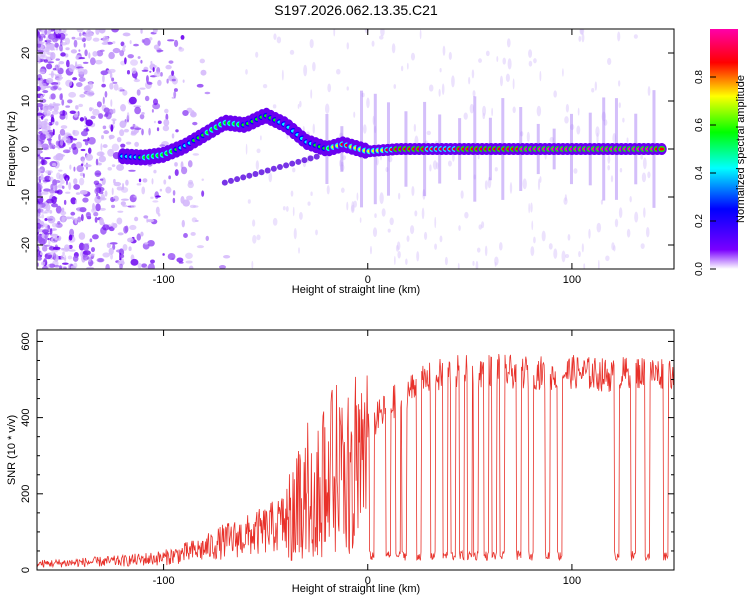  Describe the element at coordinates (699, 221) in the screenshot. I see `colorbar-tick-label: 0.2` at that location.